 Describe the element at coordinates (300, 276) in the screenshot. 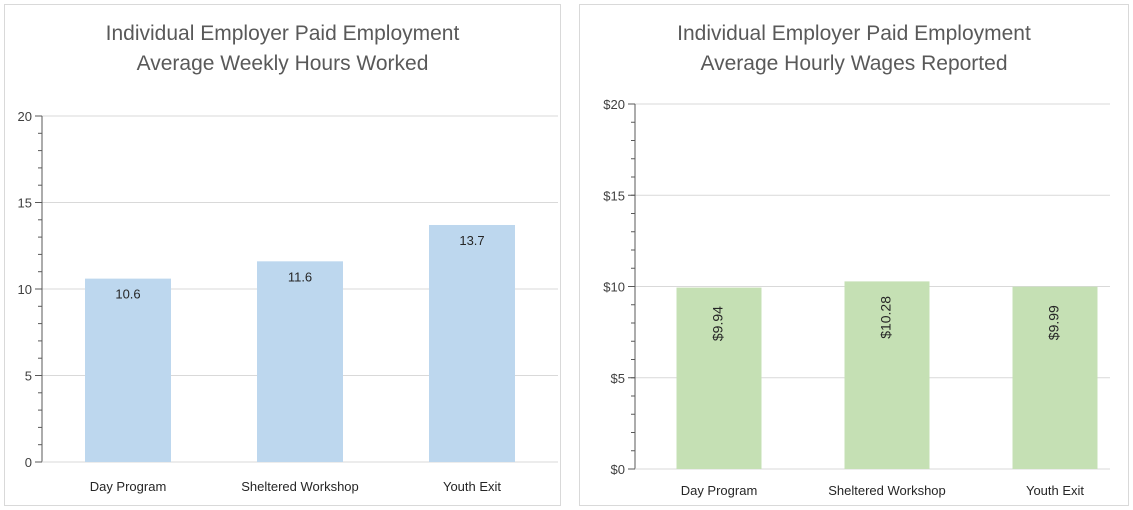

I see `data-label: 11.6` at that location.